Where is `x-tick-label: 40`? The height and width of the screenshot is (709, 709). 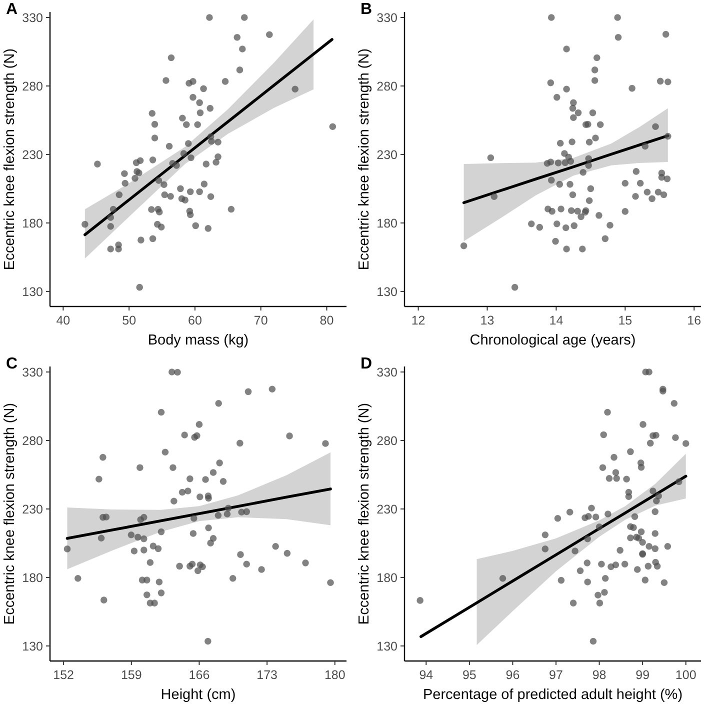 x-tick-label: 40 is located at coordinates (63, 321).